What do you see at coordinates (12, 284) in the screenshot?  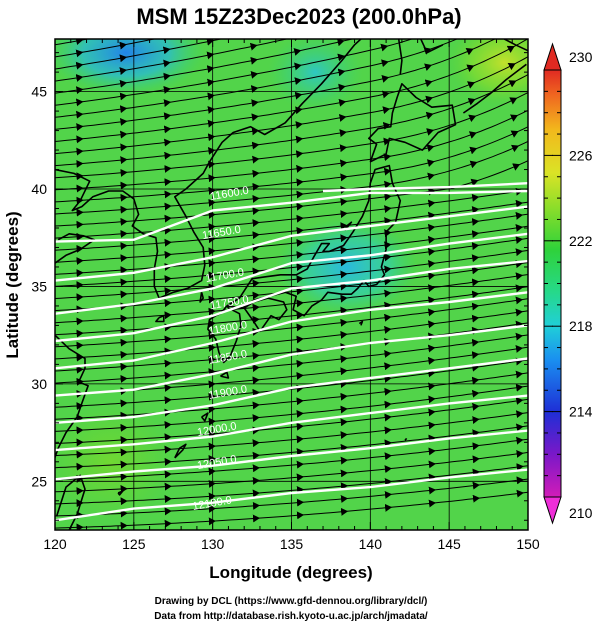 I see `y-axis-label: Latitude (degrees)` at bounding box center [12, 284].